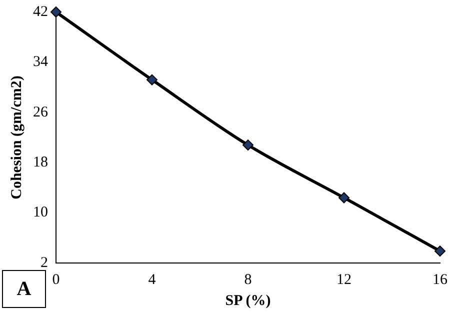  What do you see at coordinates (248, 280) in the screenshot?
I see `x-tick-label: 8` at bounding box center [248, 280].